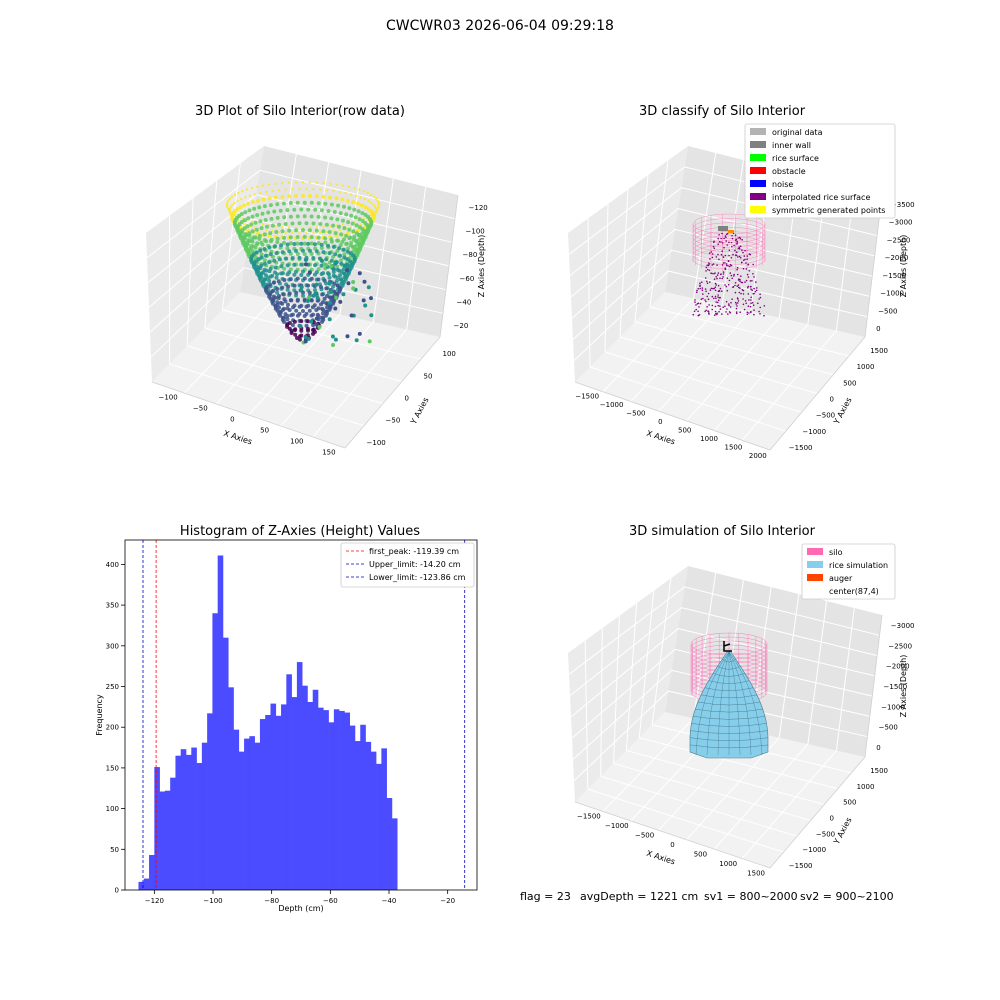  Describe the element at coordinates (639, 896) in the screenshot. I see `status-avg-depth: avgDepth = 1221 cm` at that location.